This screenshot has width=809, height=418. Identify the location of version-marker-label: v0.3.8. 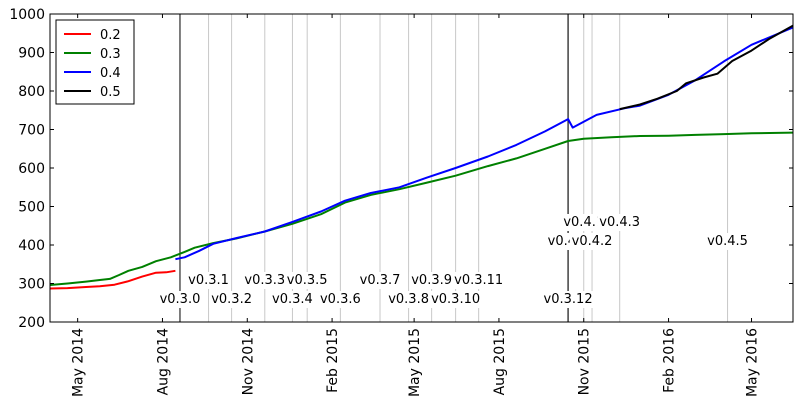
(408, 299).